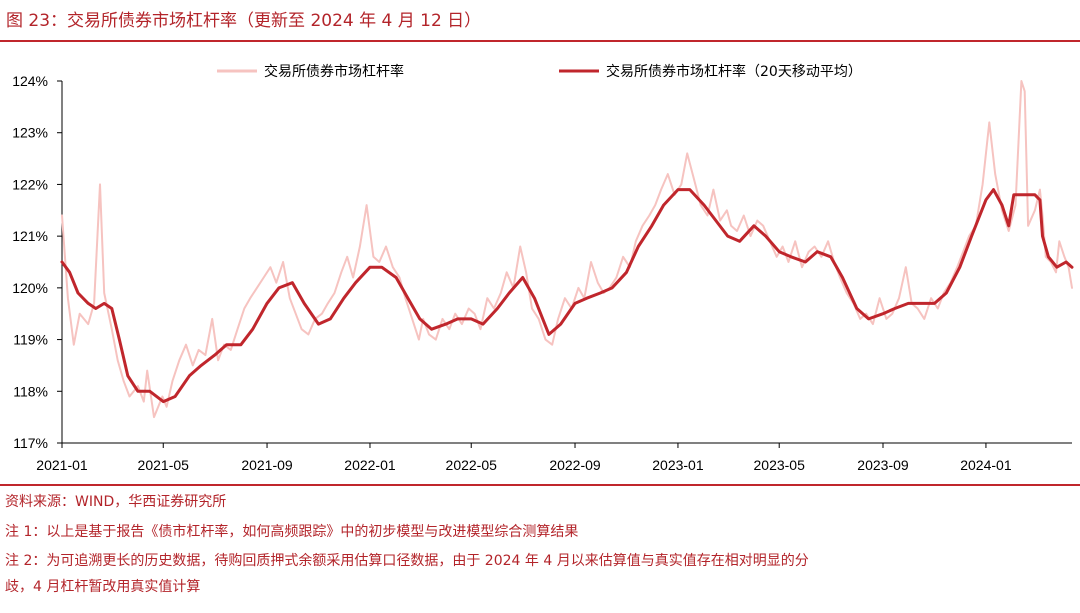 This screenshot has height=613, width=1080. What do you see at coordinates (540, 485) in the screenshot?
I see `footer-divider` at bounding box center [540, 485].